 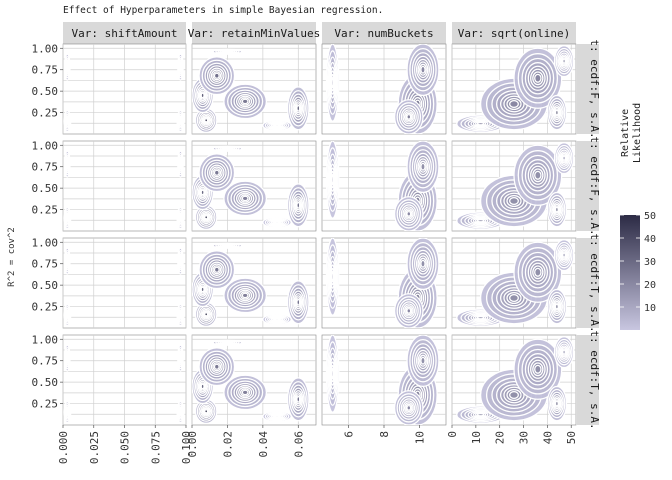 What do you see at coordinates (650, 308) in the screenshot?
I see `legend-tick-label: 10` at bounding box center [650, 308].